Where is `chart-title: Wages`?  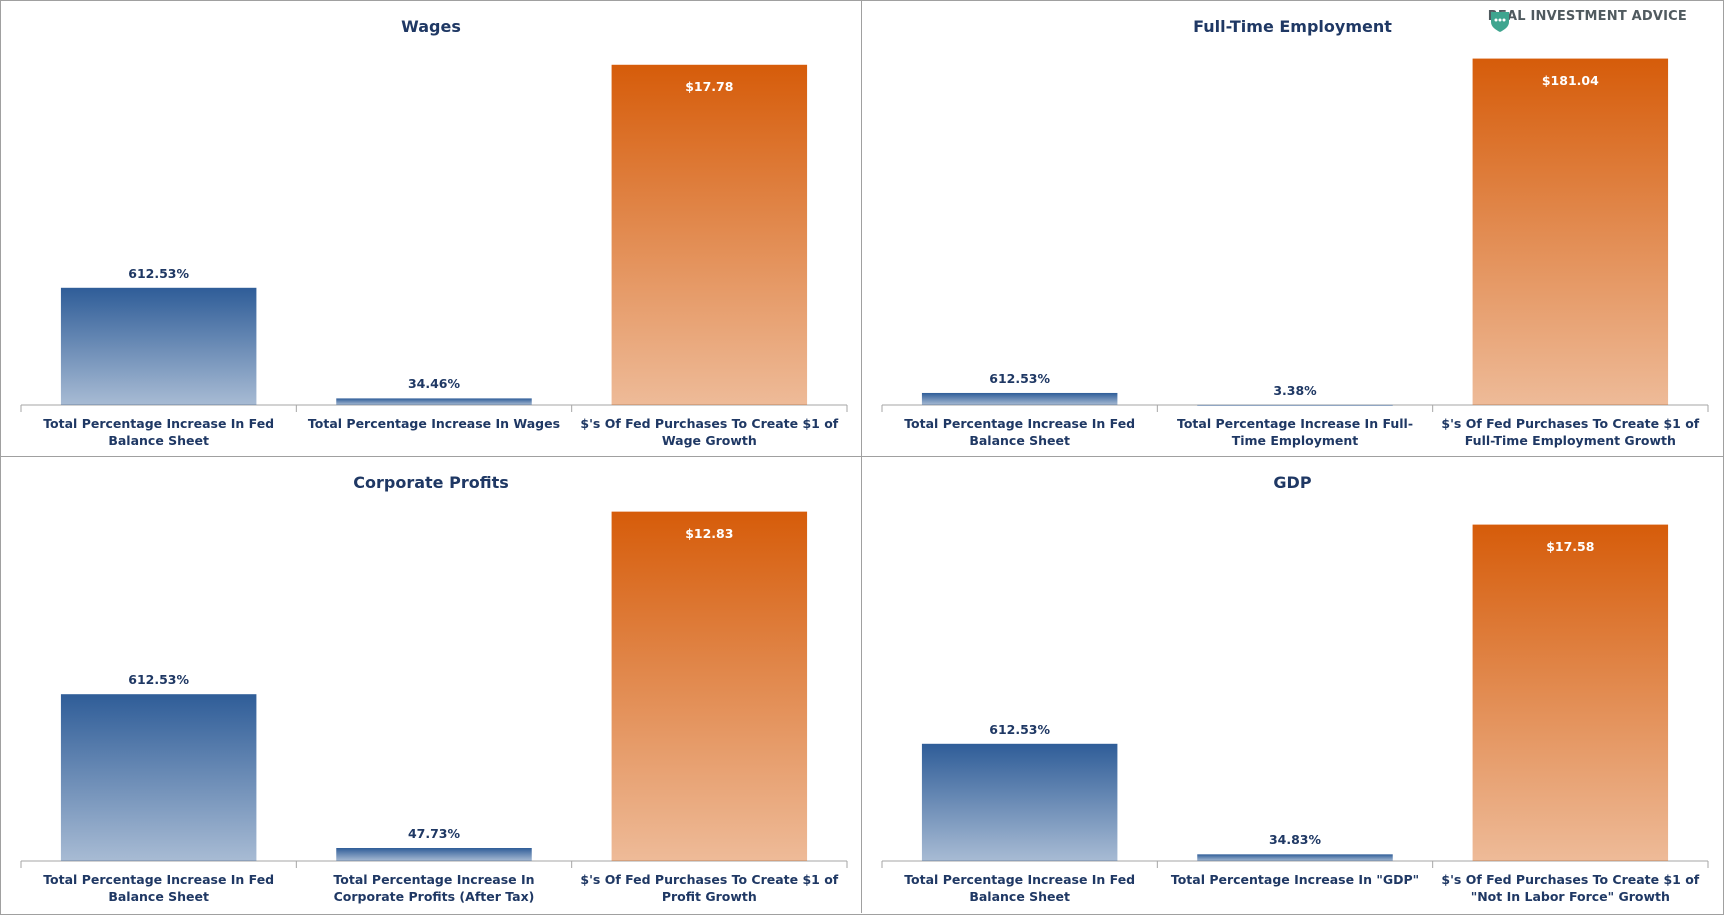
chart-title: Wages is located at coordinates (431, 26).